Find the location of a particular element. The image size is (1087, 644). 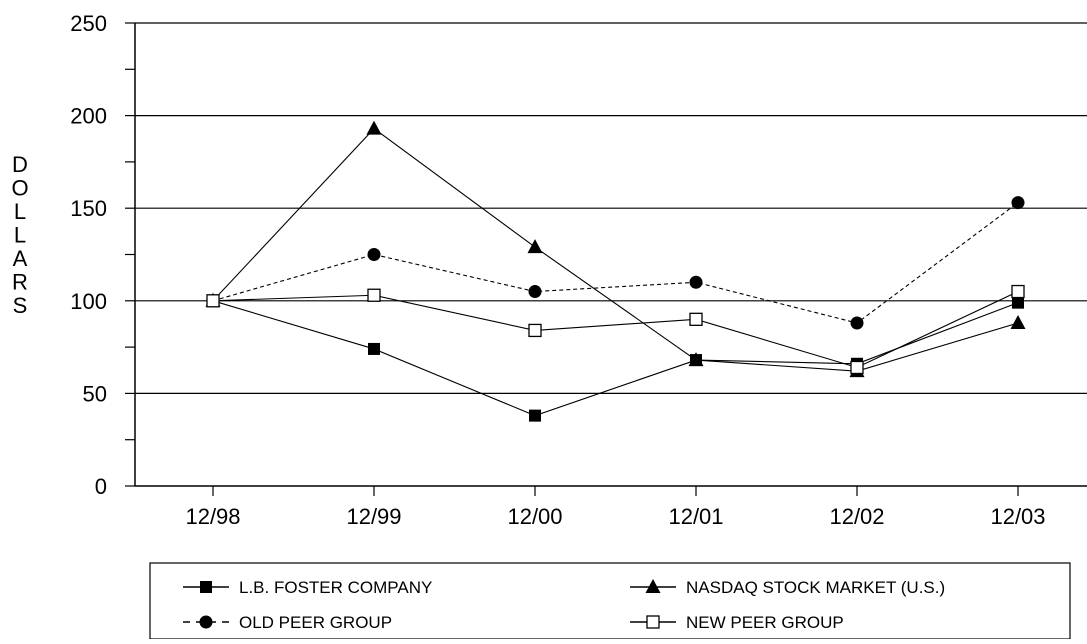

x-tick-label: 12/03 is located at coordinates (1017, 516).